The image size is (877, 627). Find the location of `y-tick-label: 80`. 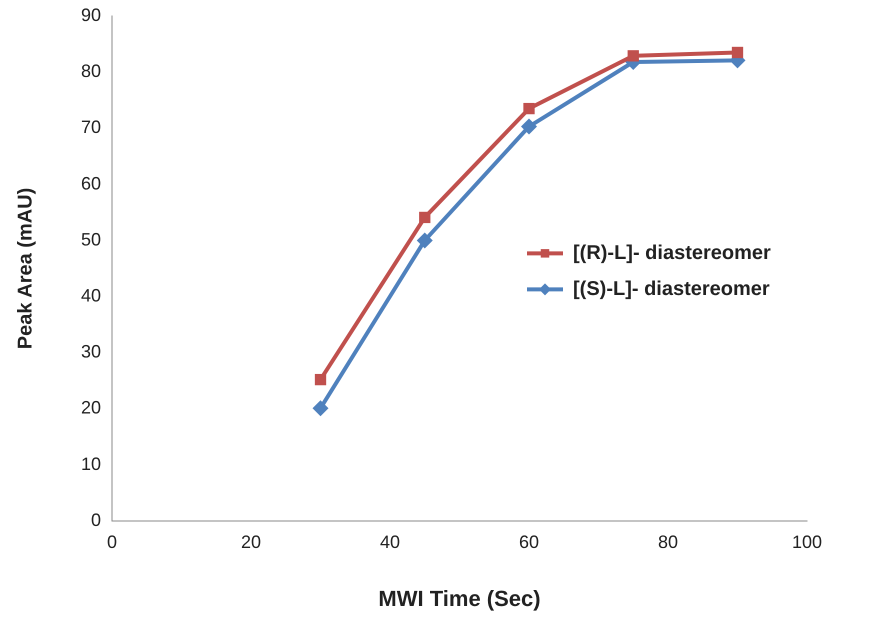

y-tick-label: 80 is located at coordinates (91, 71).